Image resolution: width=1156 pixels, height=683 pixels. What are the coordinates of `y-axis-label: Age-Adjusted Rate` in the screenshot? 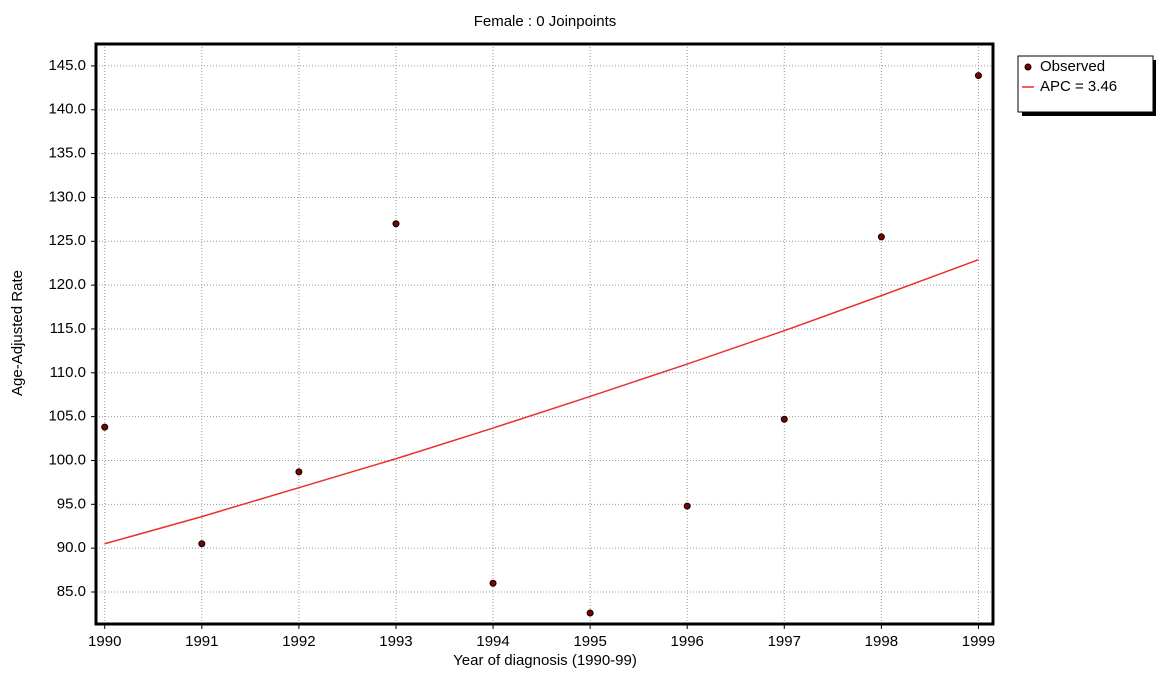 It's located at (17, 333).